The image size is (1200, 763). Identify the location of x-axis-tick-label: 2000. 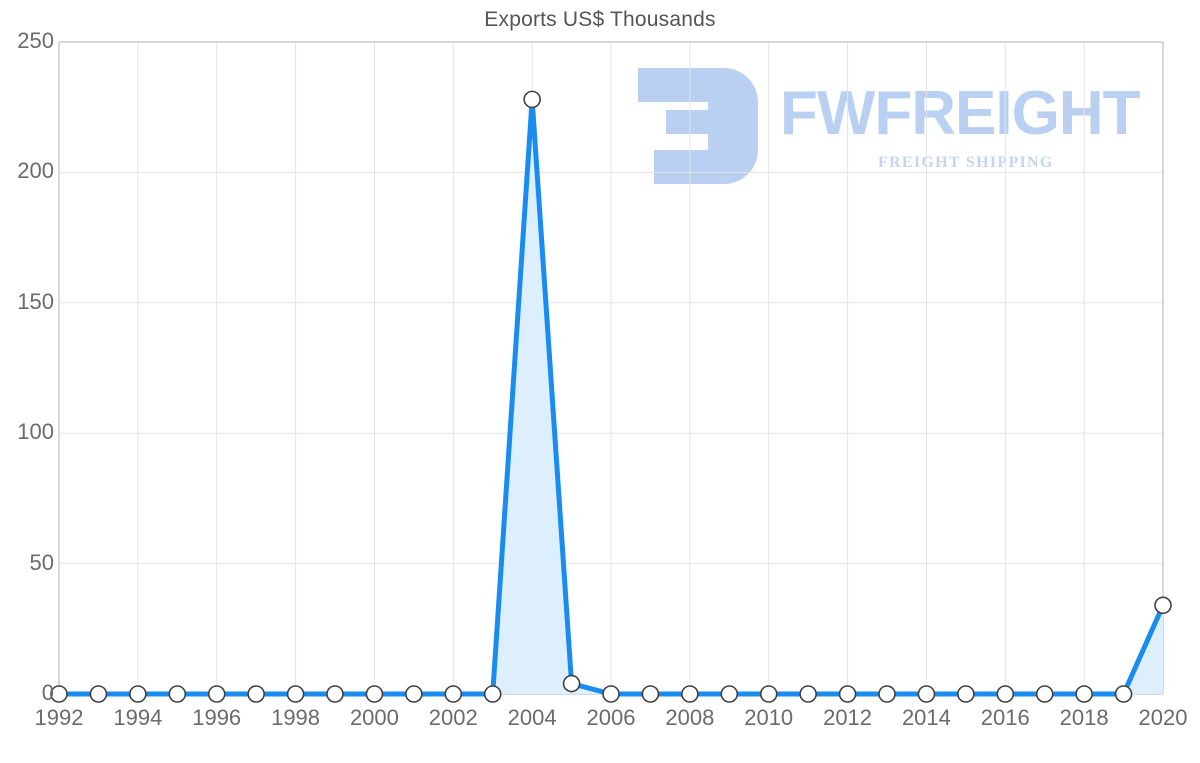
(374, 717).